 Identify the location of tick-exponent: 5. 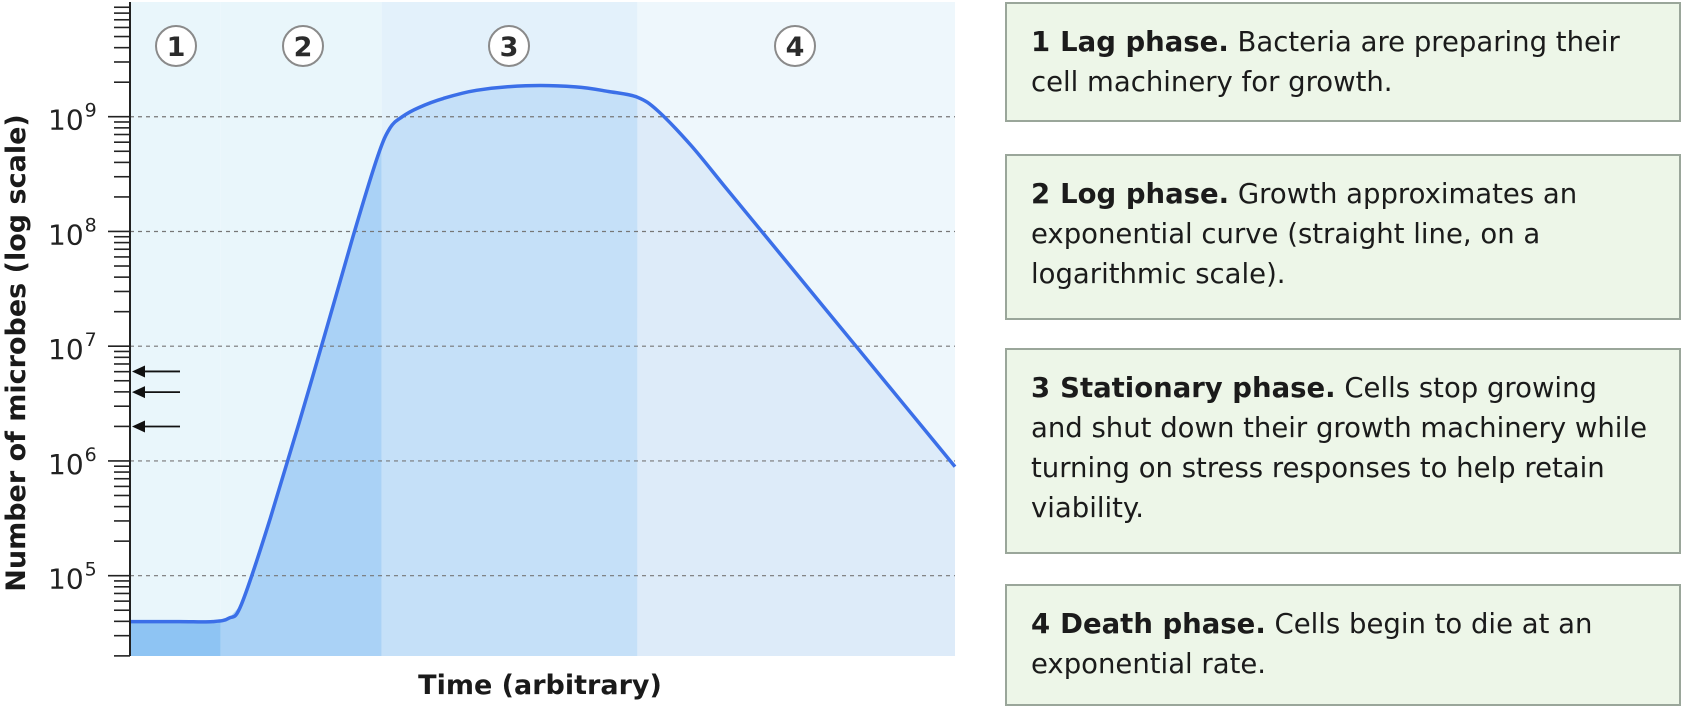
(91, 570).